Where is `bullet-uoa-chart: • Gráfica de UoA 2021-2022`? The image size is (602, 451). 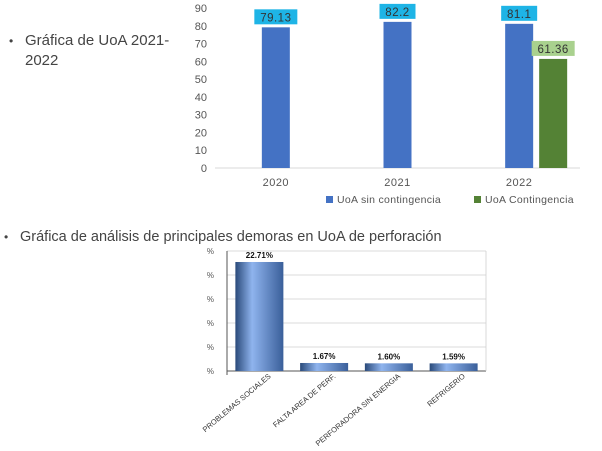 bullet-uoa-chart: • Gráfica de UoA 2021-2022 is located at coordinates (94, 51).